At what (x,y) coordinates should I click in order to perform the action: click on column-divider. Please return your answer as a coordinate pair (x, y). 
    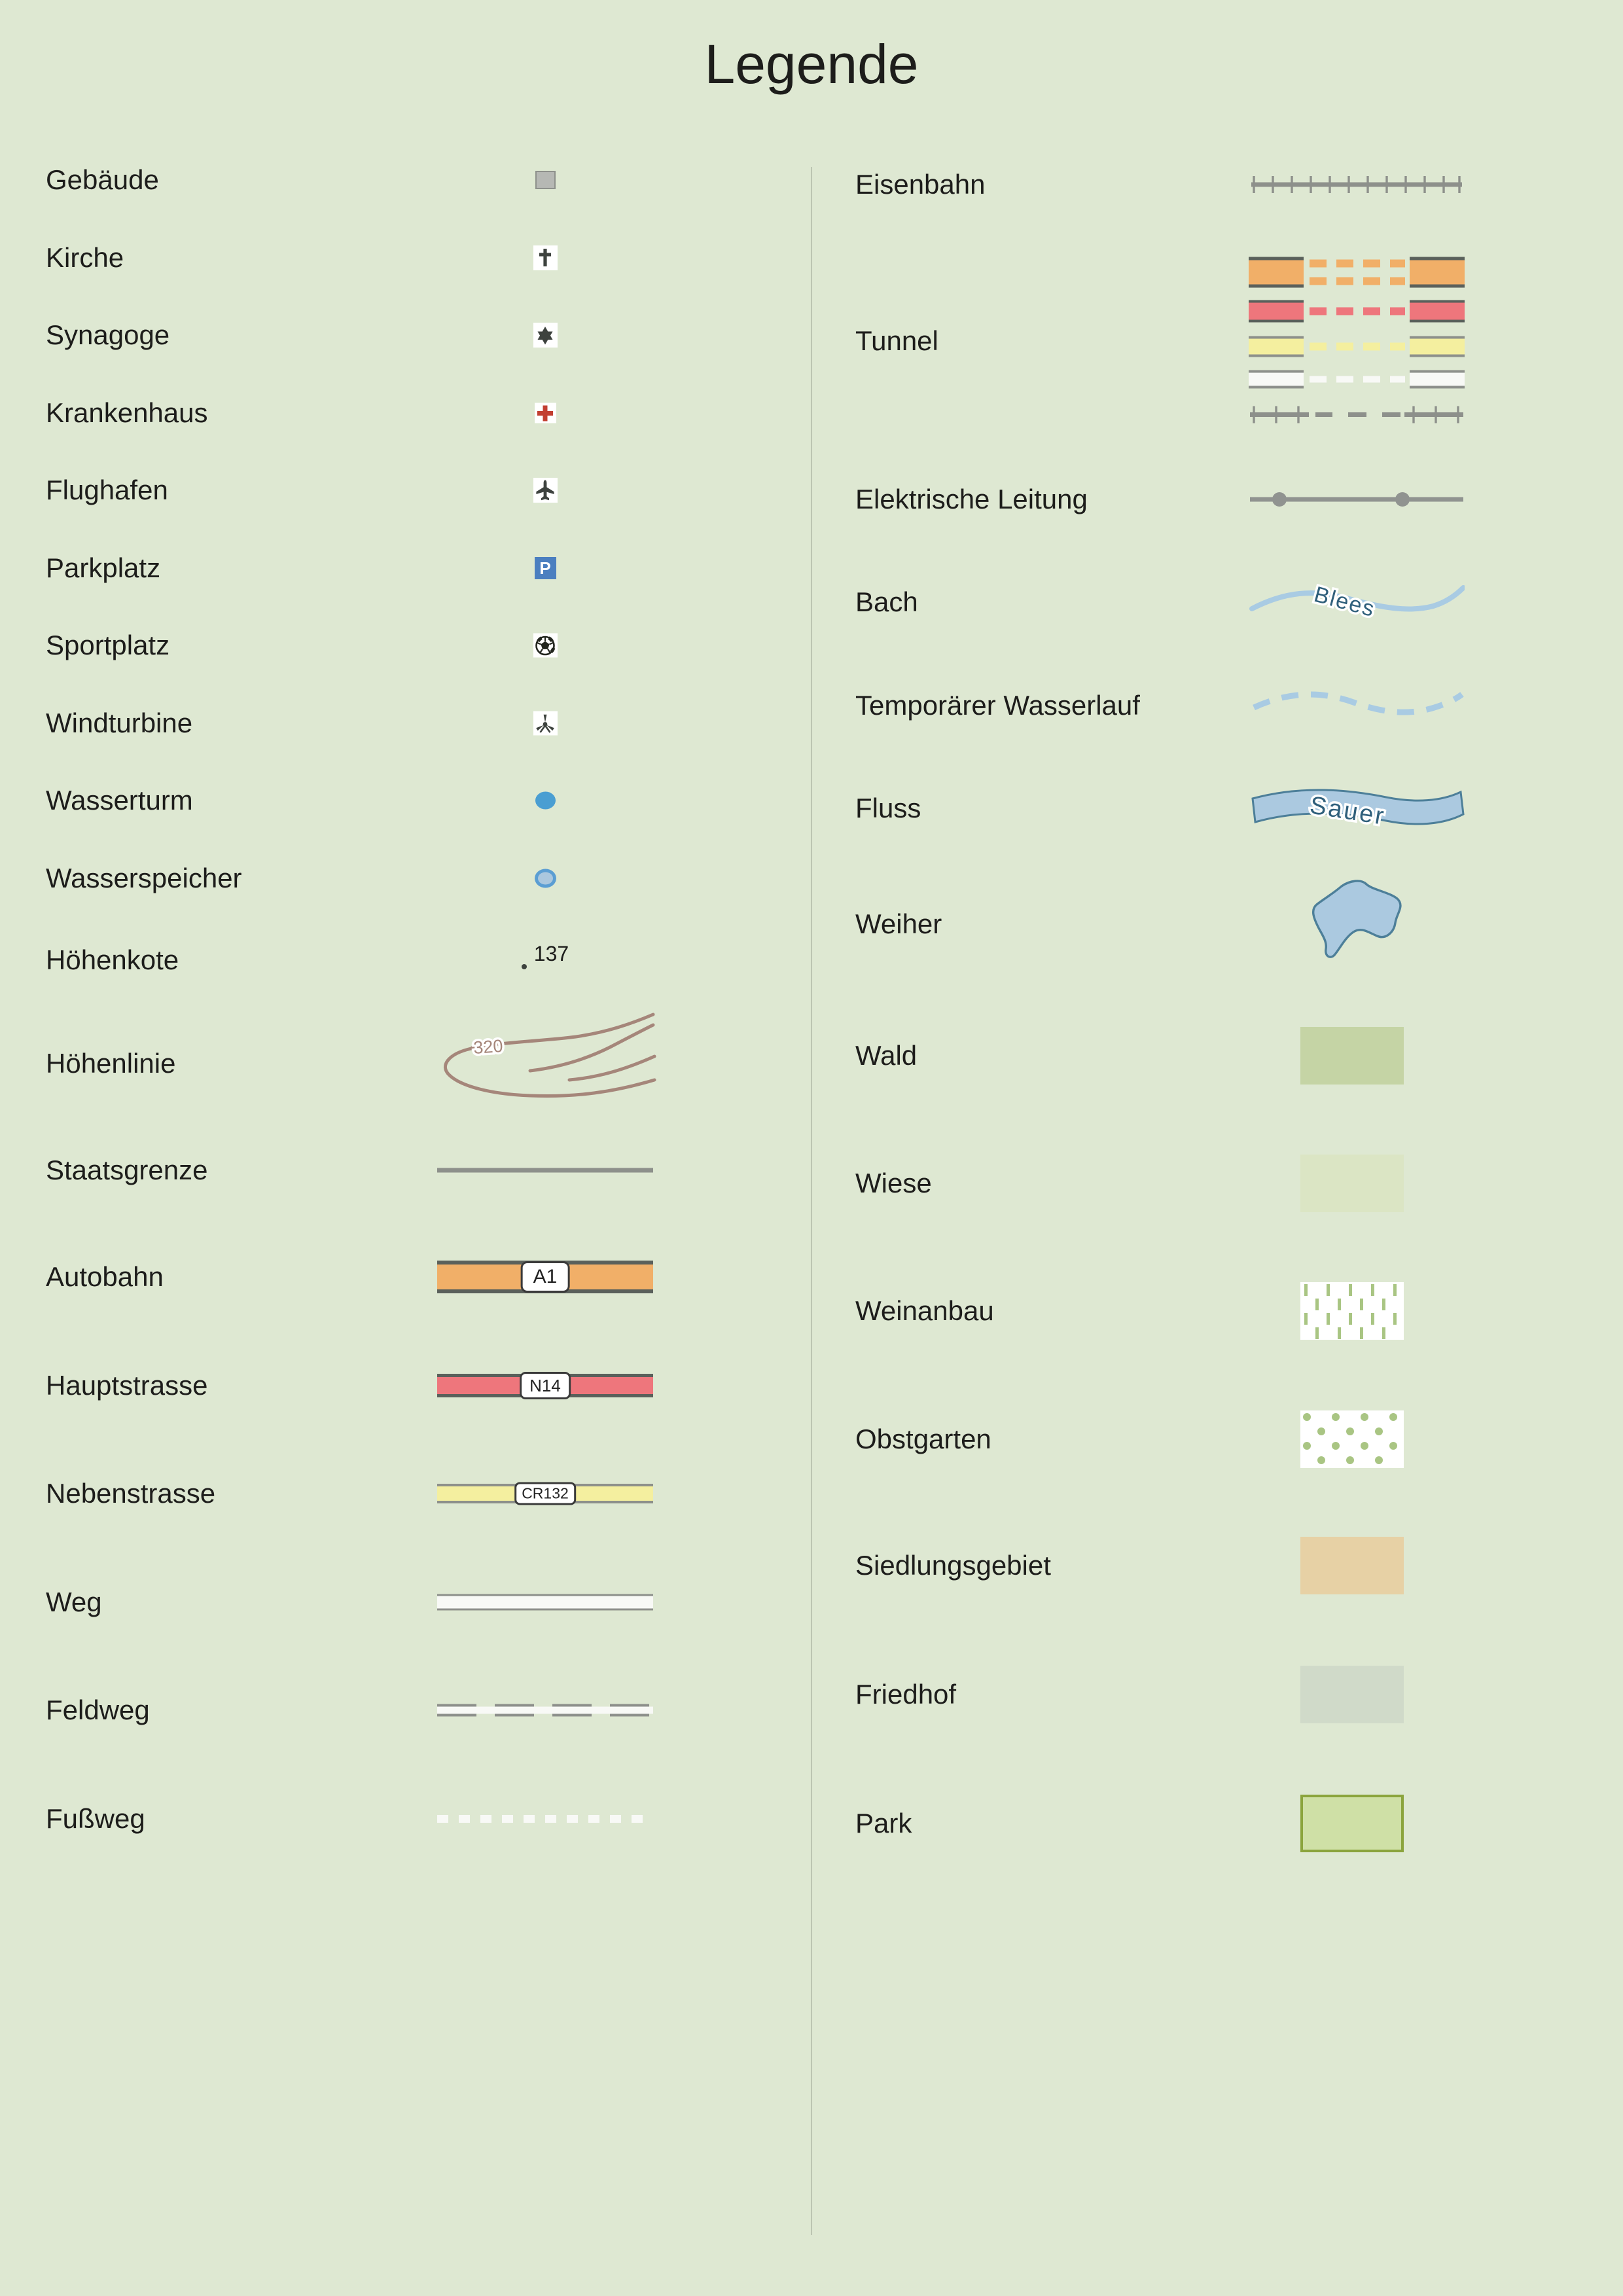
    Looking at the image, I should click on (811, 1201).